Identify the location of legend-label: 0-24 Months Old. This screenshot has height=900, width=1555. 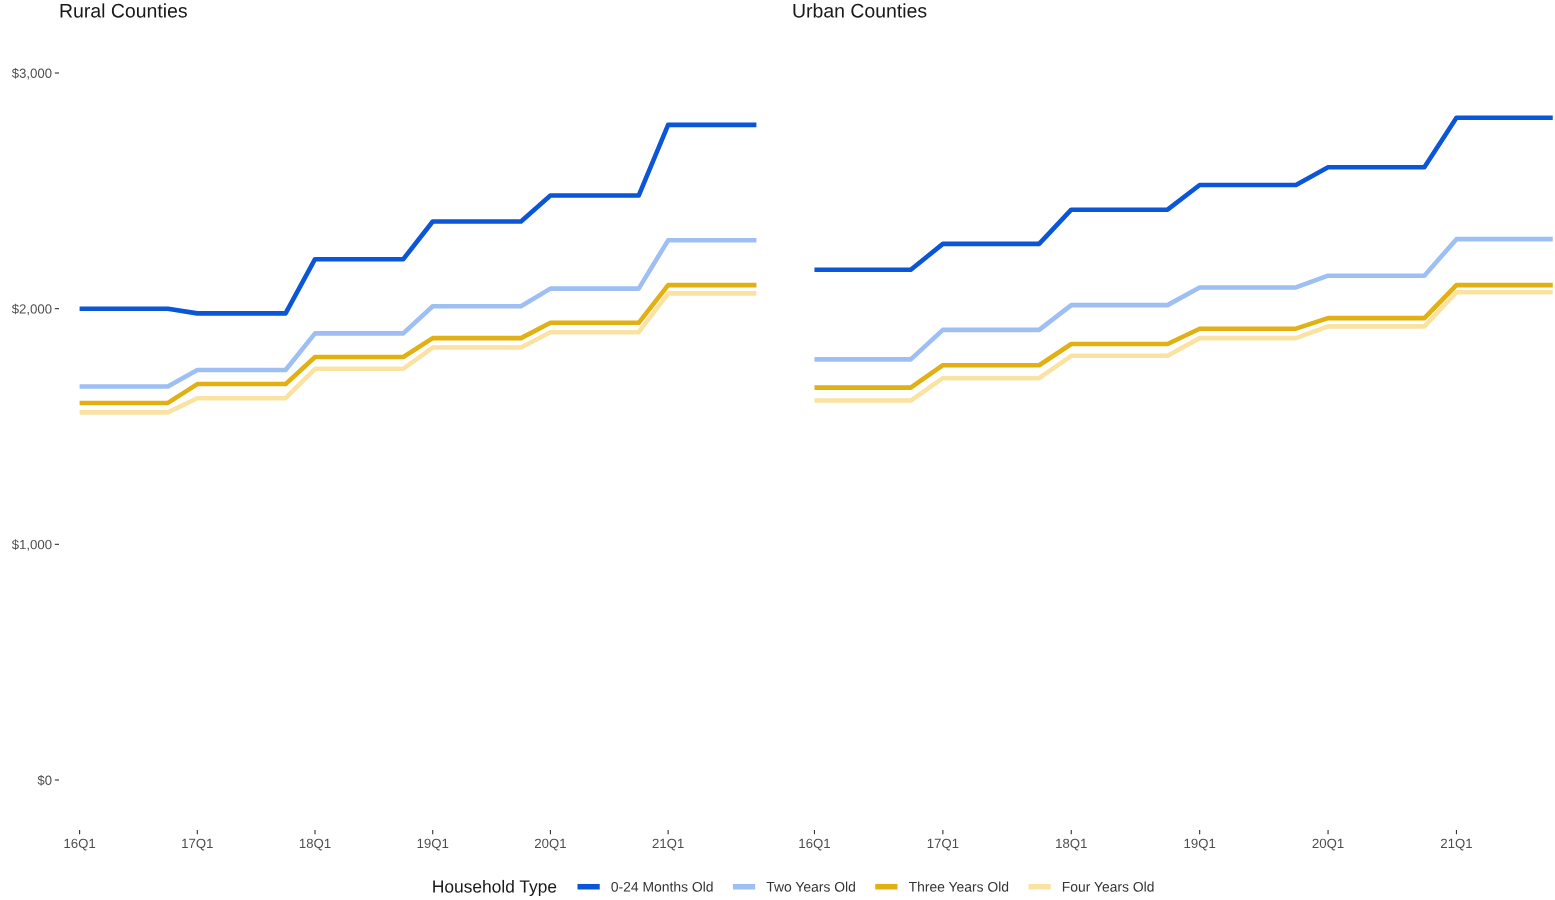
(662, 886).